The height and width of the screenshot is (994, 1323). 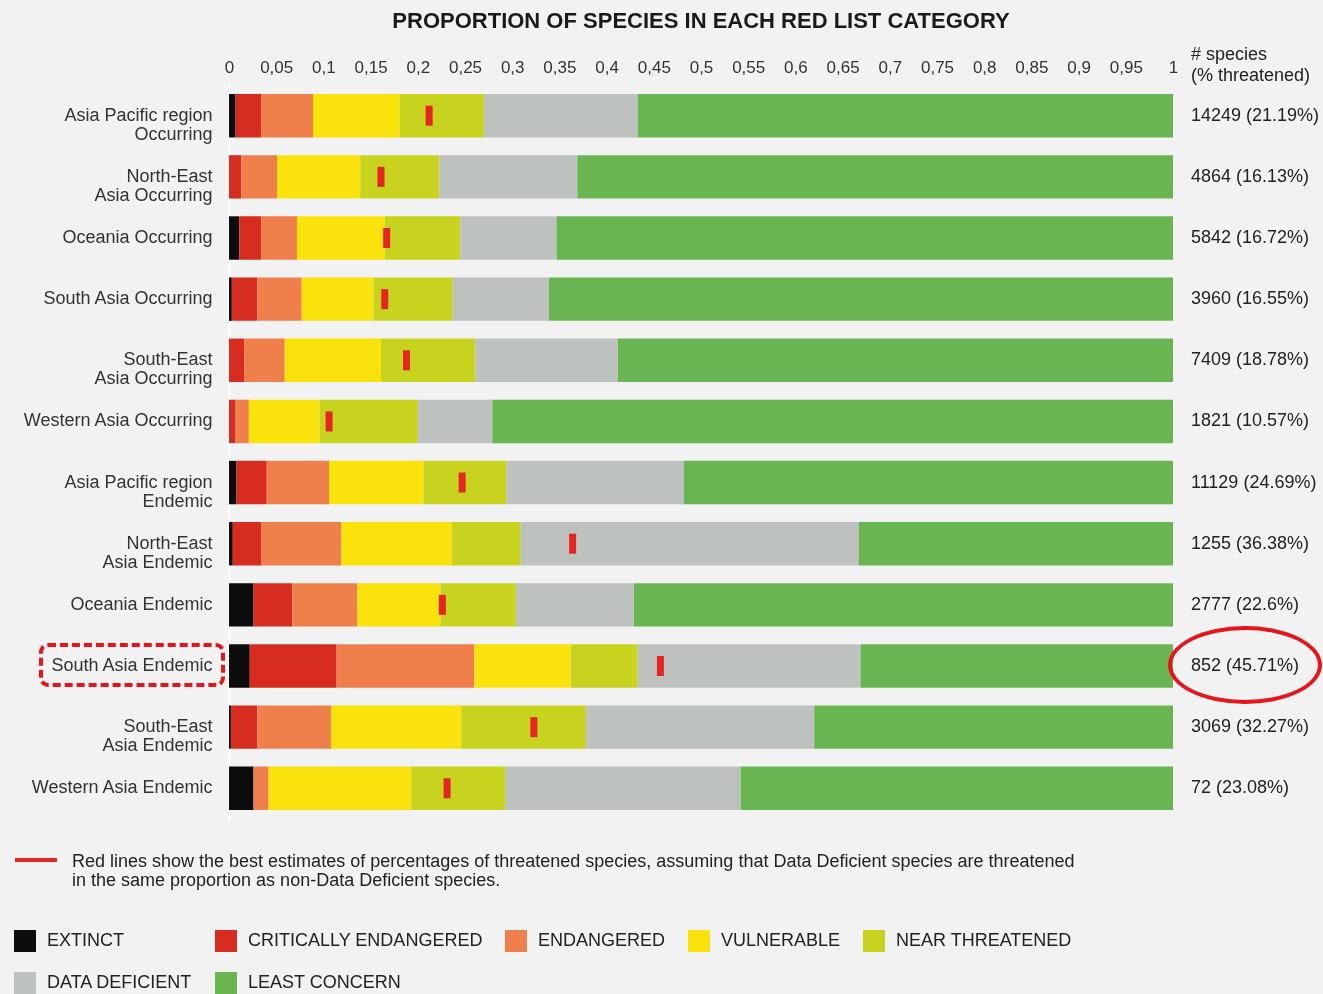 I want to click on chart-title: PROPORTION OF SPECIES IN EACH RED LIST CATEGORY, so click(x=701, y=20).